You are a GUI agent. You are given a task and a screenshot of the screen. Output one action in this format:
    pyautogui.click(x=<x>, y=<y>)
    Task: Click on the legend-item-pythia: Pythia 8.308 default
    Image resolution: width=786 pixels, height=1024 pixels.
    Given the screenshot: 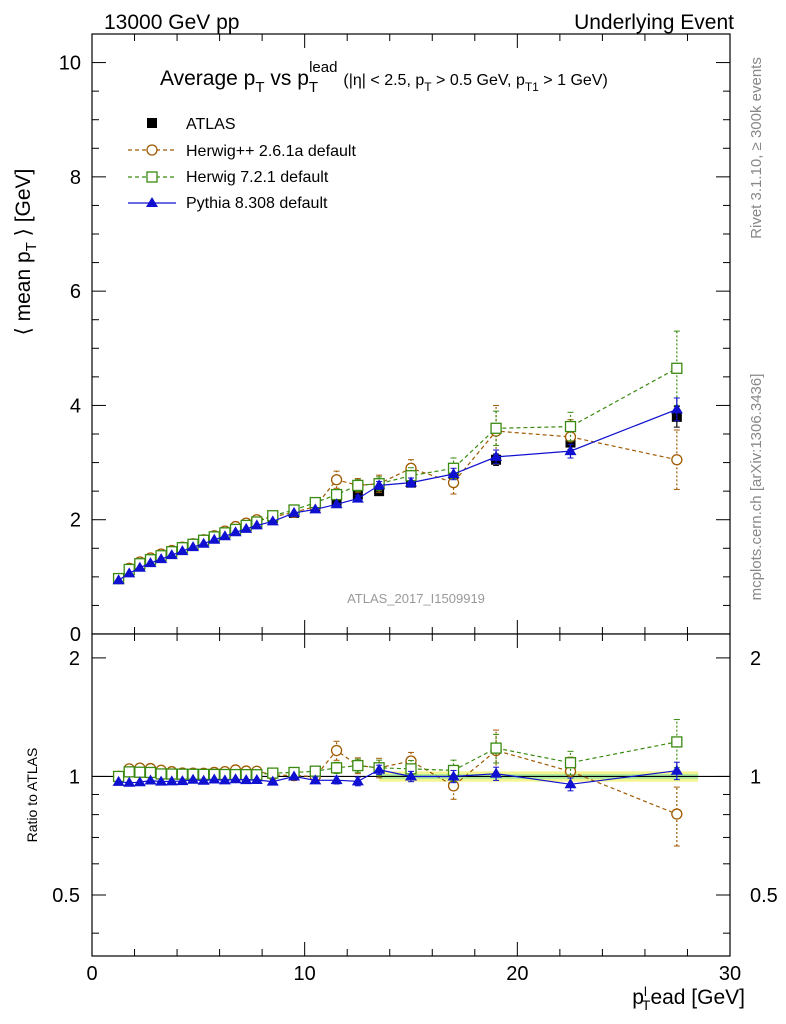 What is the action you would take?
    pyautogui.click(x=228, y=203)
    